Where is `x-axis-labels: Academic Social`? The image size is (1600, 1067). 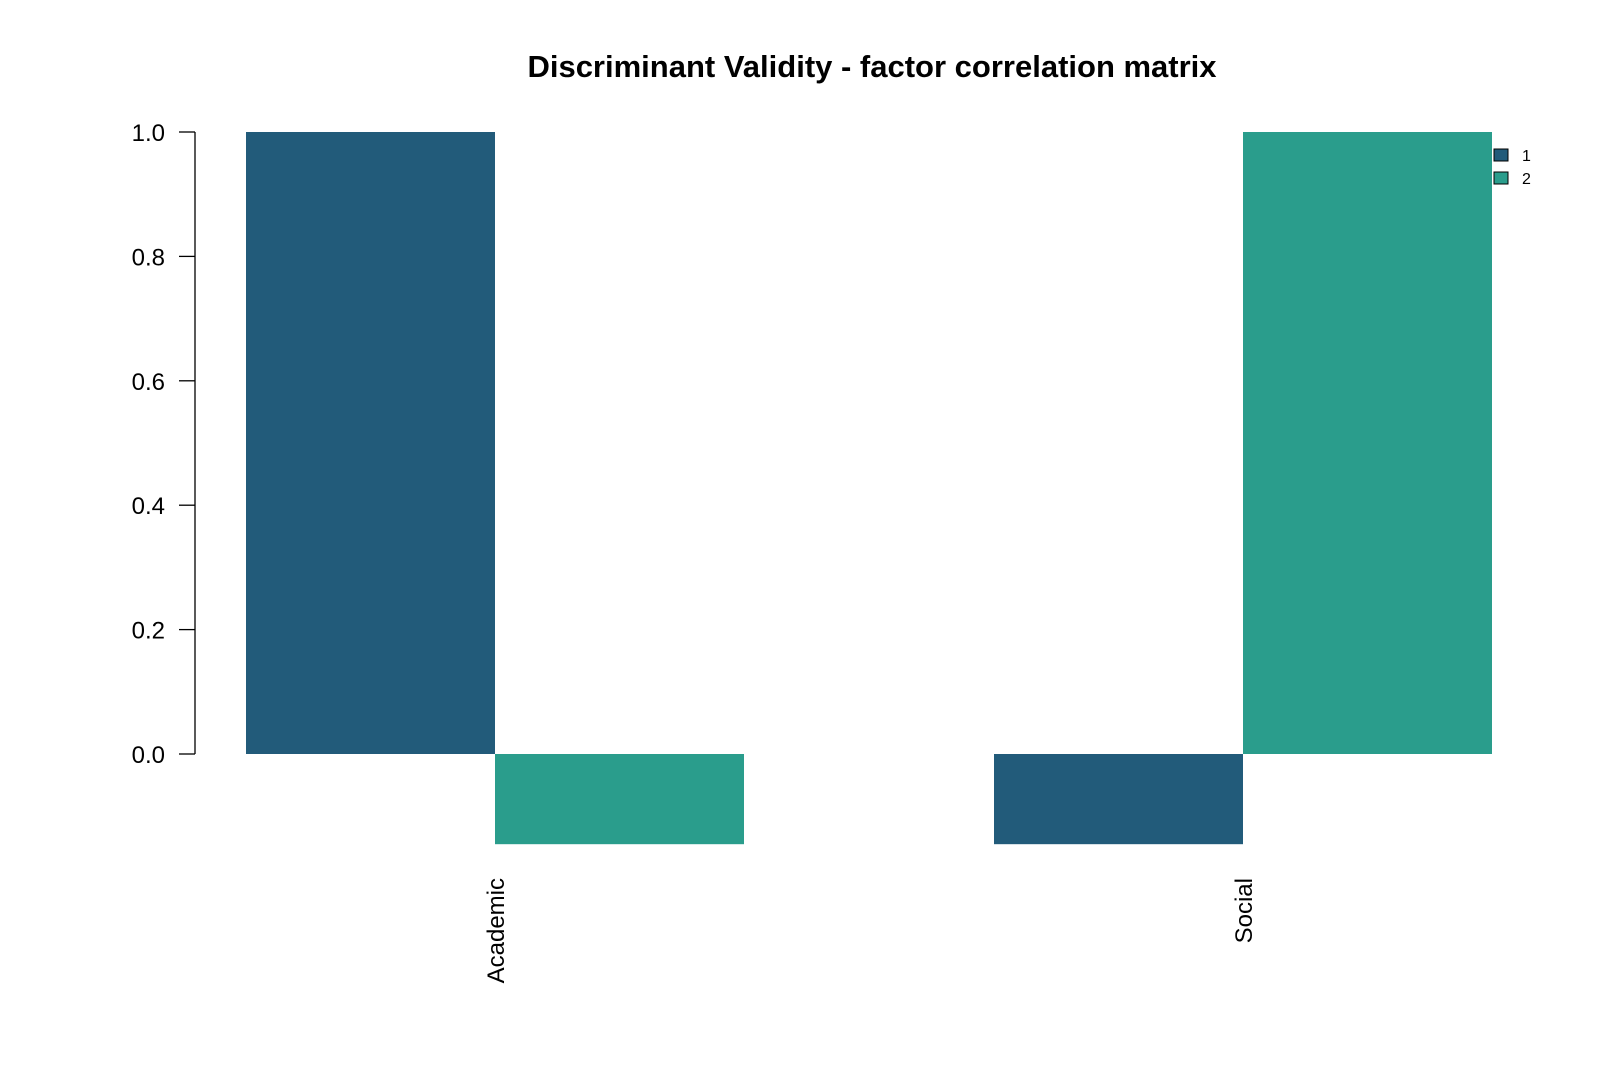 x-axis-labels: Academic Social is located at coordinates (870, 930).